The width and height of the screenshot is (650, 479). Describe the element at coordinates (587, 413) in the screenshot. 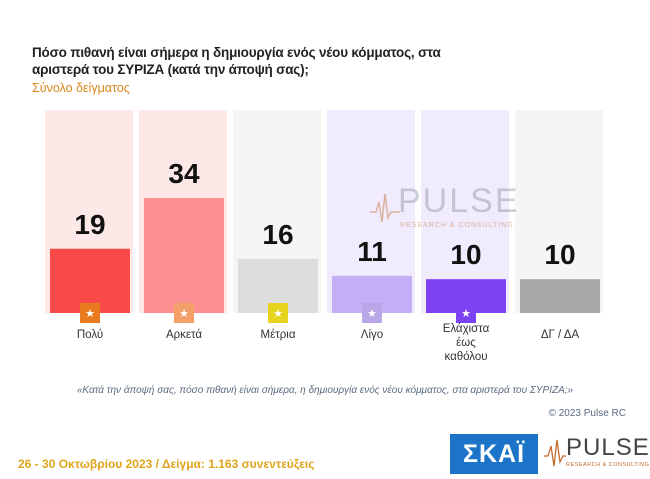

I see `copyright: © 2023 Pulse RC` at that location.